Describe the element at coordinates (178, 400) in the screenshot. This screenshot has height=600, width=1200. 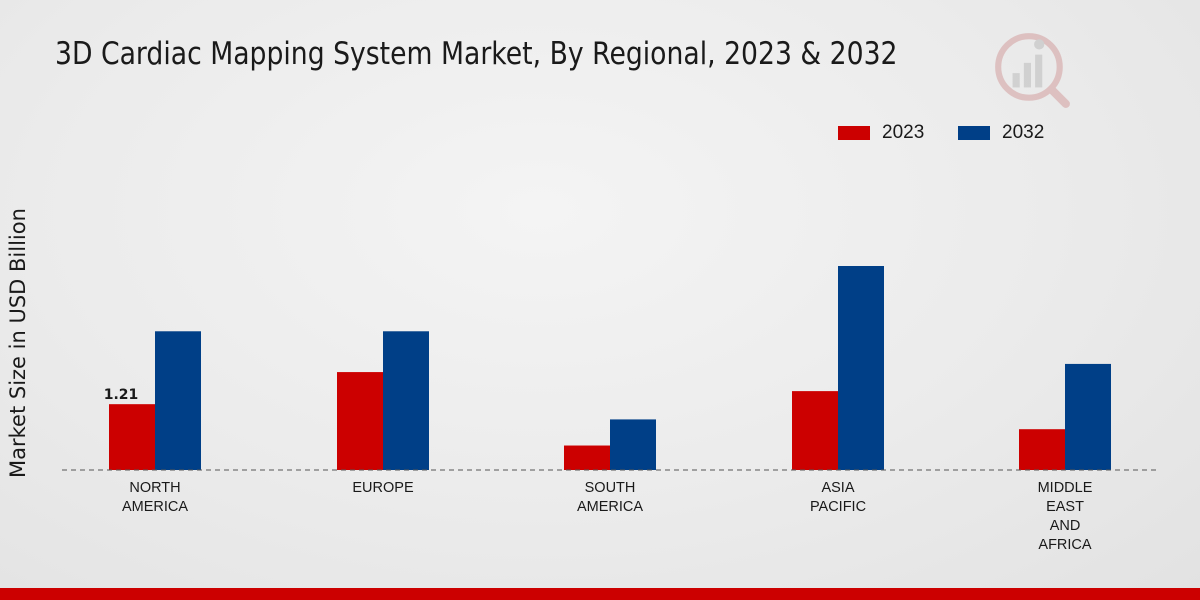
I see `bar-2032-north-america` at that location.